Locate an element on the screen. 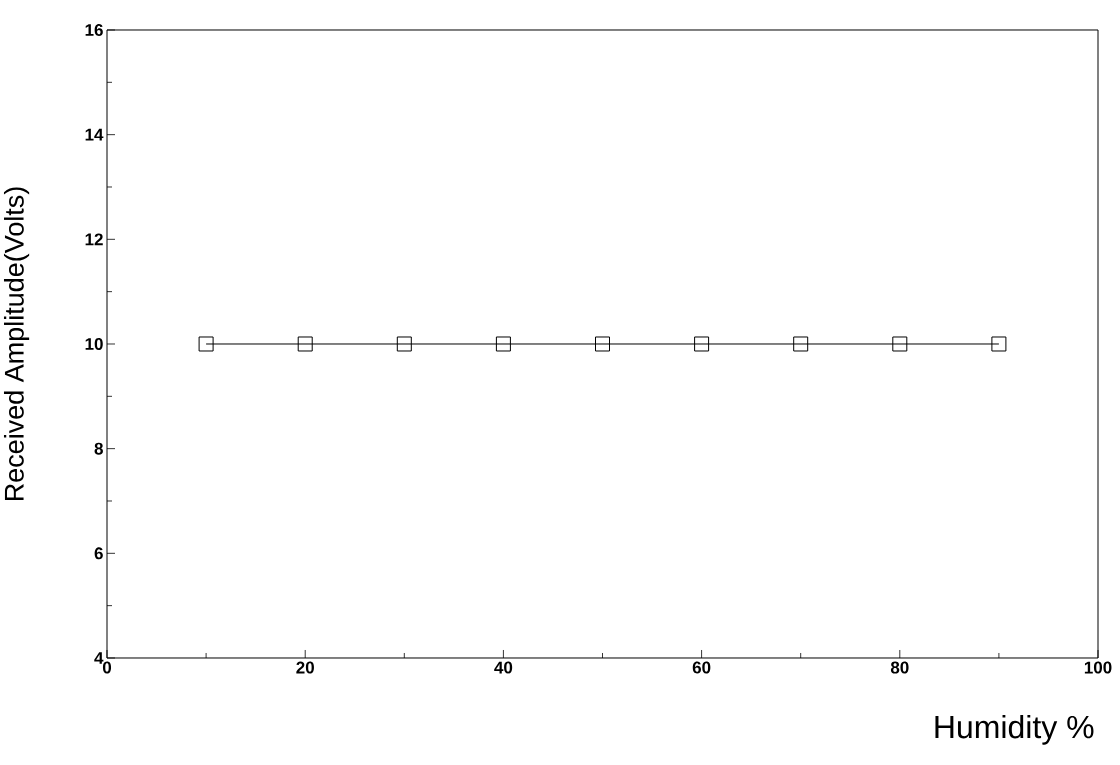  x-axis-title: Humidity % is located at coordinates (1014, 729).